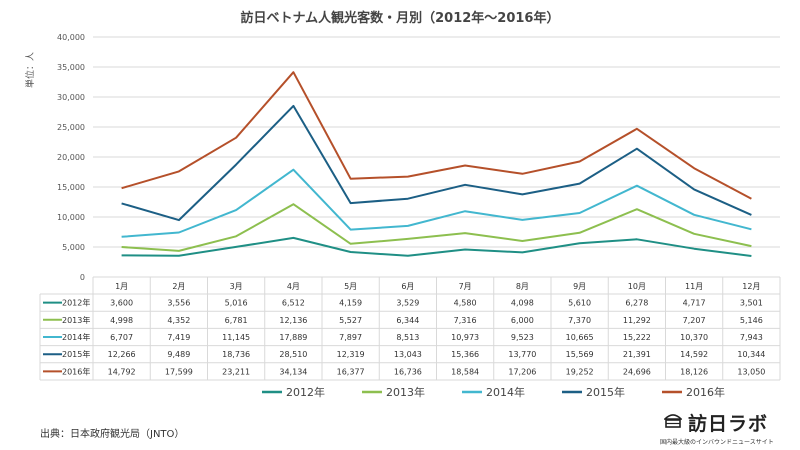 This screenshot has width=800, height=450. Describe the element at coordinates (71, 127) in the screenshot. I see `y-tick-label: 25,000` at that location.